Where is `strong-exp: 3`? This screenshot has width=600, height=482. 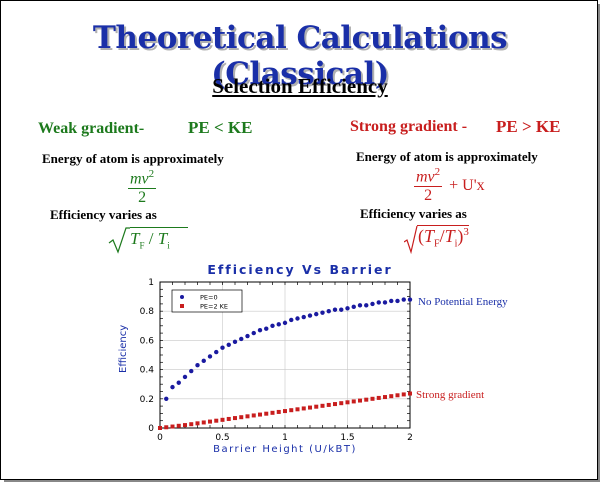
strong-exp: 3 is located at coordinates (466, 232).